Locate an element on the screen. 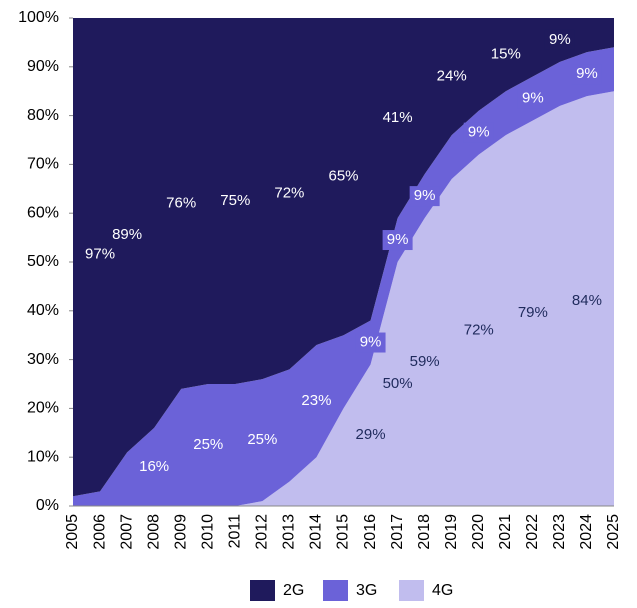  x-tick-label: 2007 is located at coordinates (126, 532).